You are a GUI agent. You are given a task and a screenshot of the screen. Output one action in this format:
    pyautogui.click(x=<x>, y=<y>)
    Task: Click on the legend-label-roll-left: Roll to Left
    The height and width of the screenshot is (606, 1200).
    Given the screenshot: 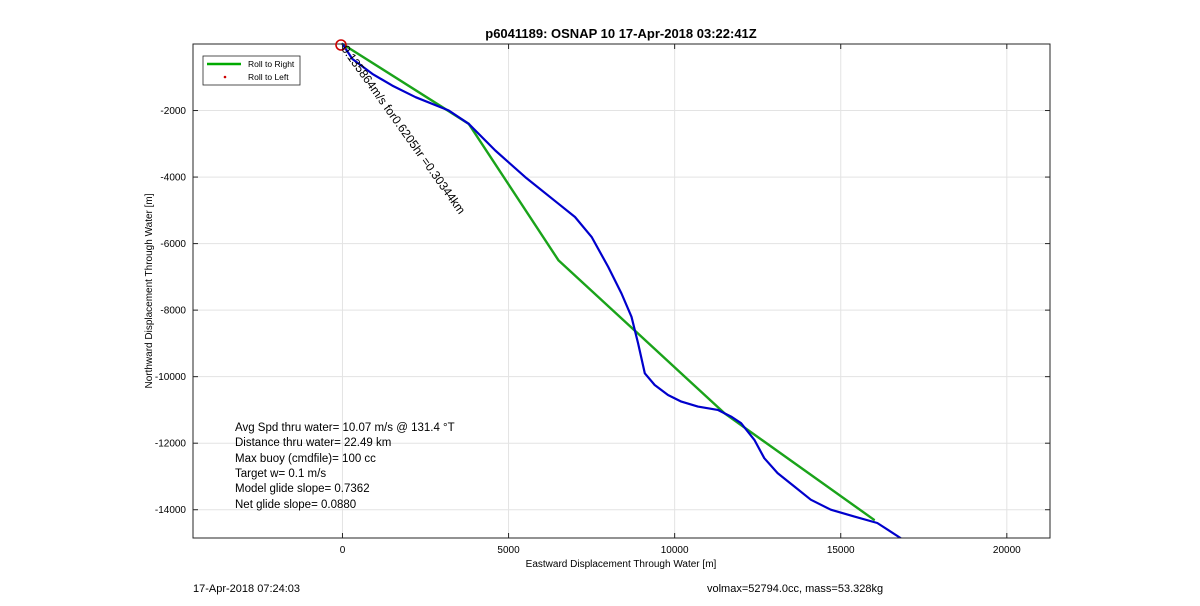 What is the action you would take?
    pyautogui.click(x=268, y=77)
    